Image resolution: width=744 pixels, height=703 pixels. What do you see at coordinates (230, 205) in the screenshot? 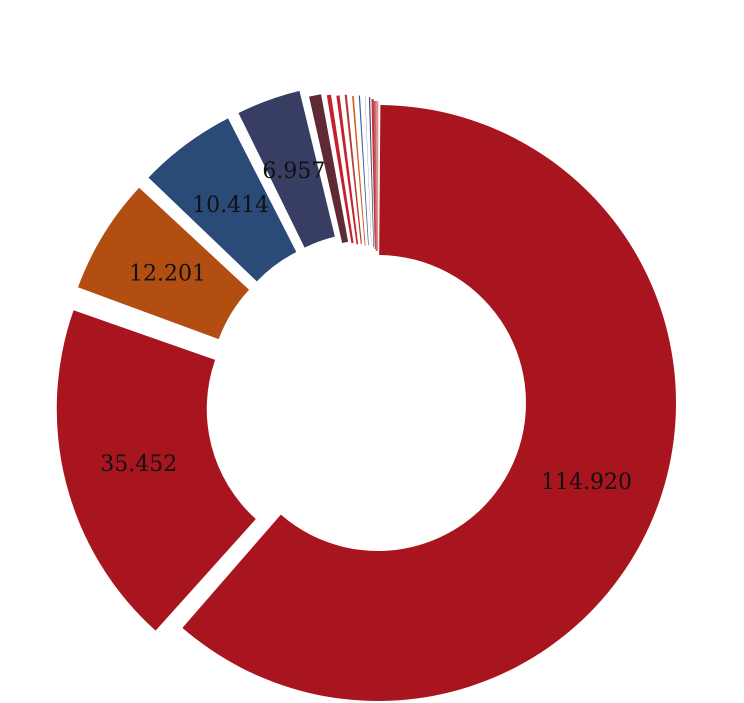
I see `slice-label-4: 10.414` at bounding box center [230, 205].